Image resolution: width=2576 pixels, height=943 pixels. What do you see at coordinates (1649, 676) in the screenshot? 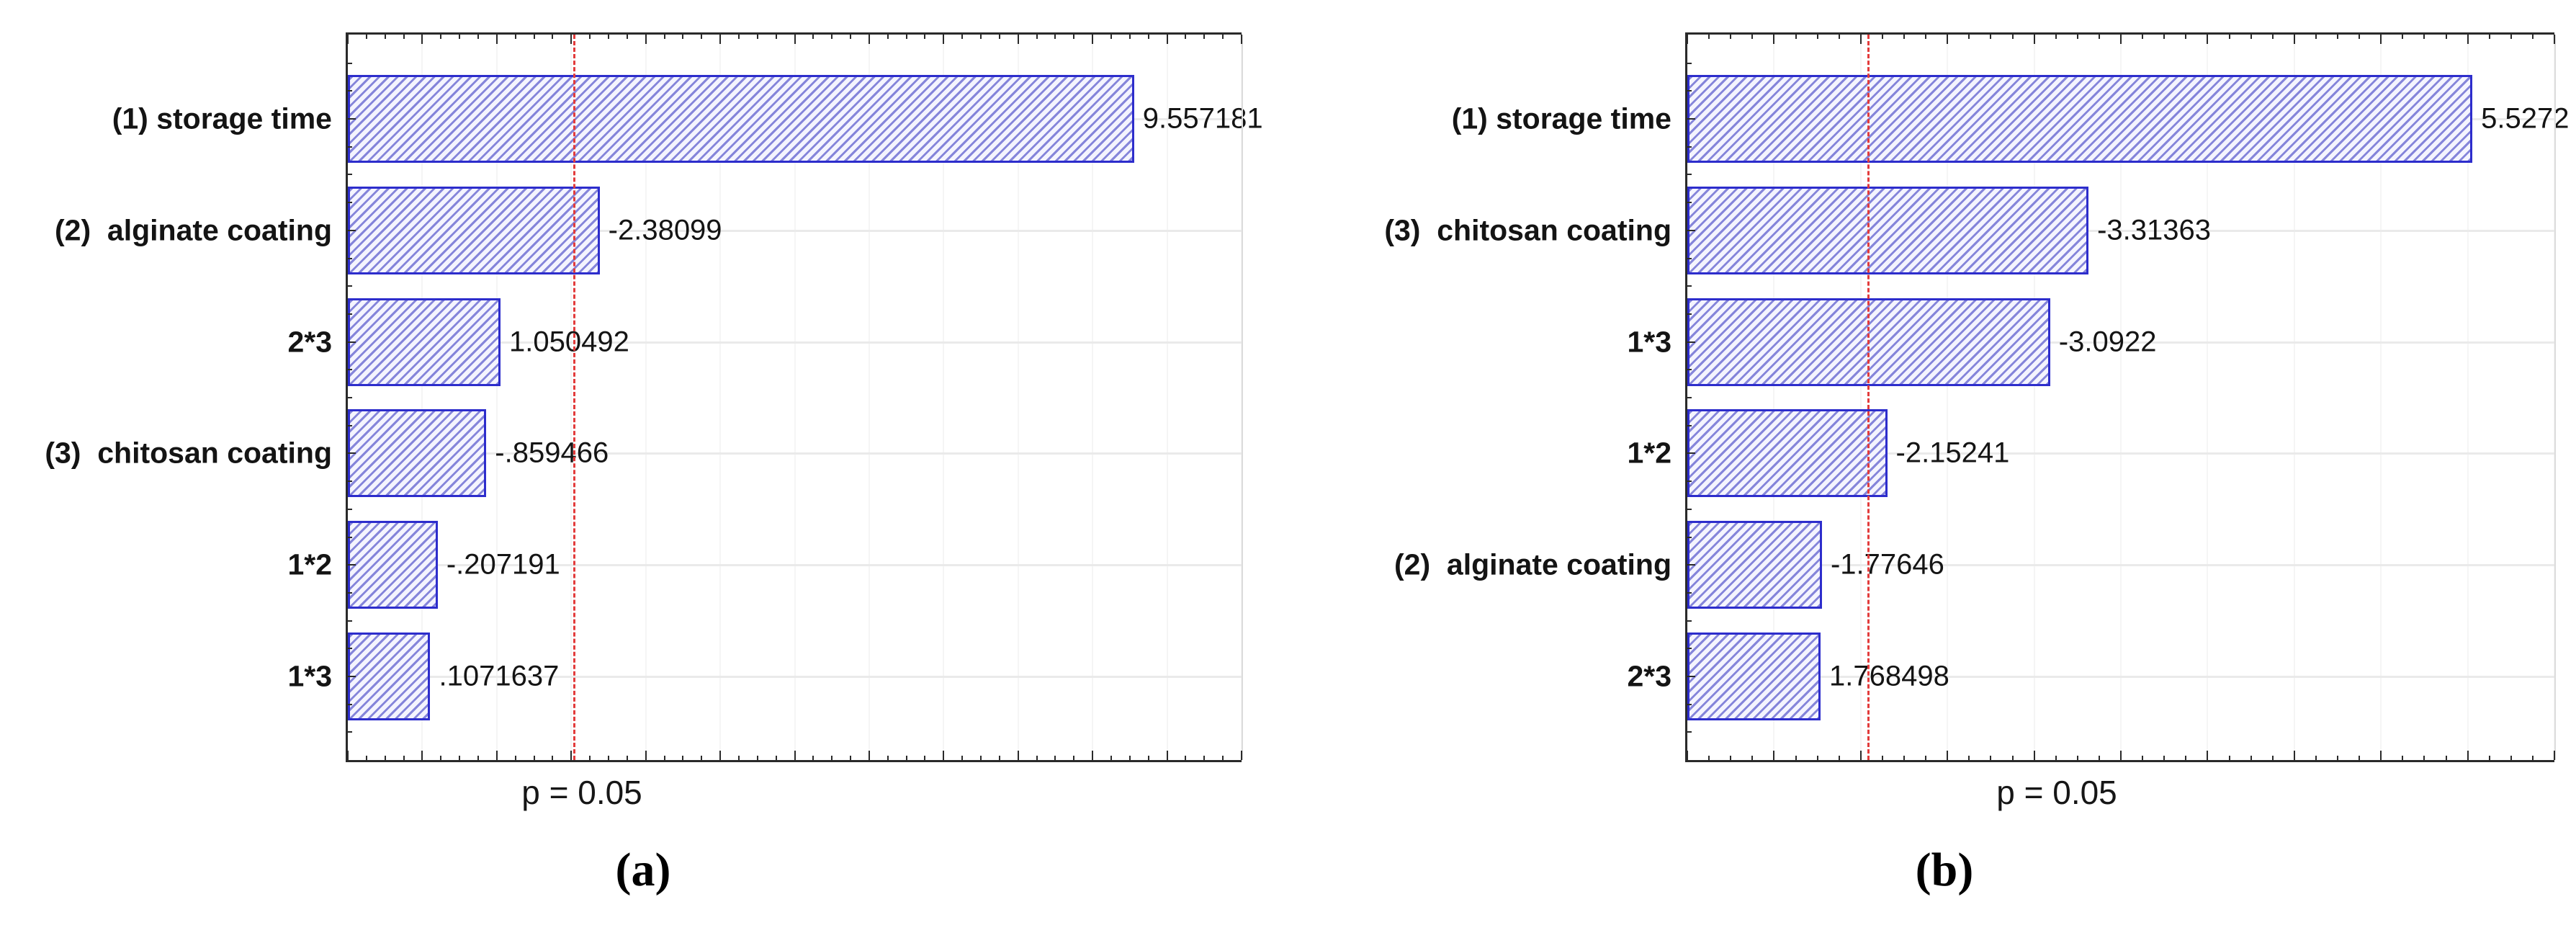
I see `category-label: 2*3` at bounding box center [1649, 676].